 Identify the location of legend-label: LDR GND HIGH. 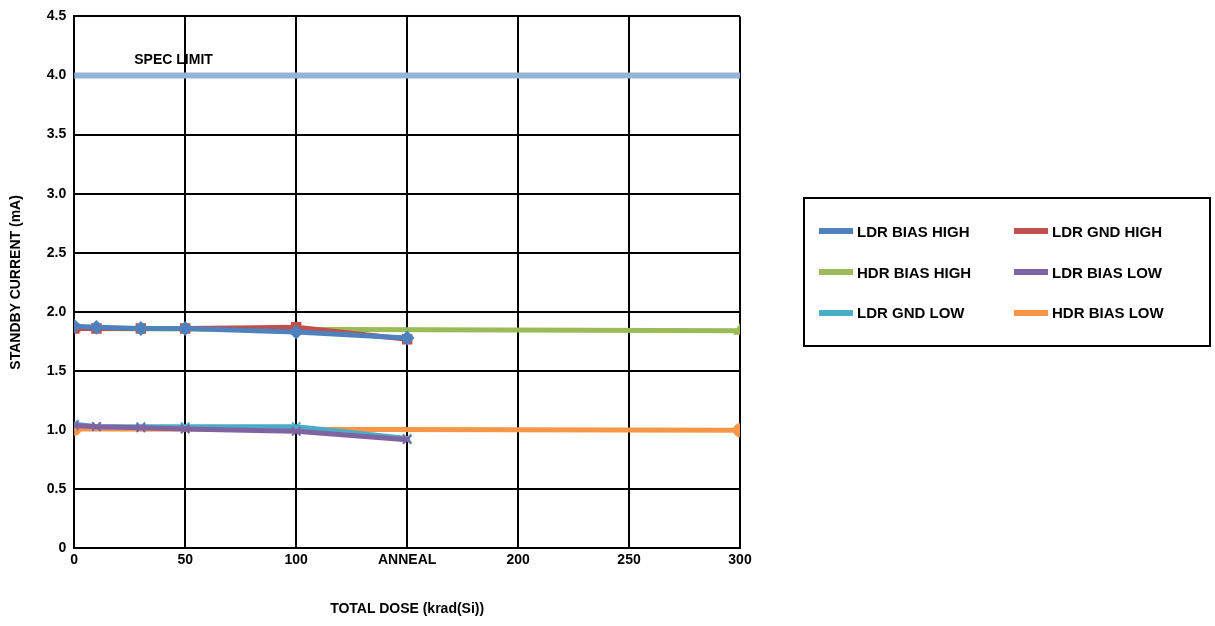
(1107, 231).